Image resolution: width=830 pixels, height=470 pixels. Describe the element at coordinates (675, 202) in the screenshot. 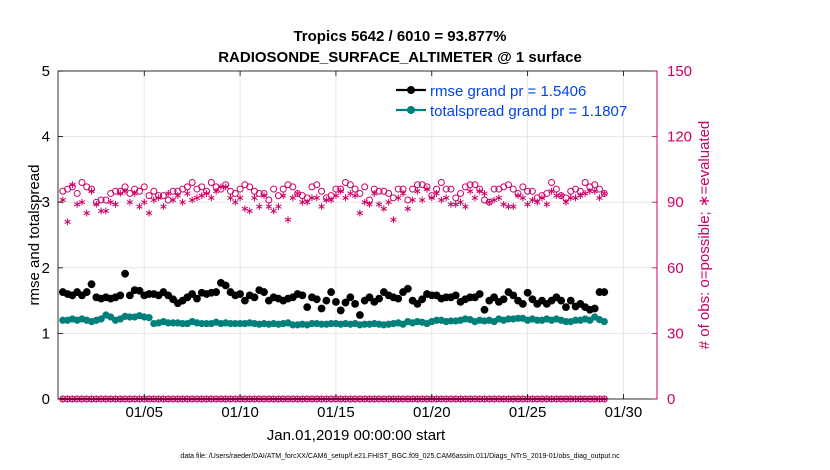

I see `right-tick-label: 90` at that location.